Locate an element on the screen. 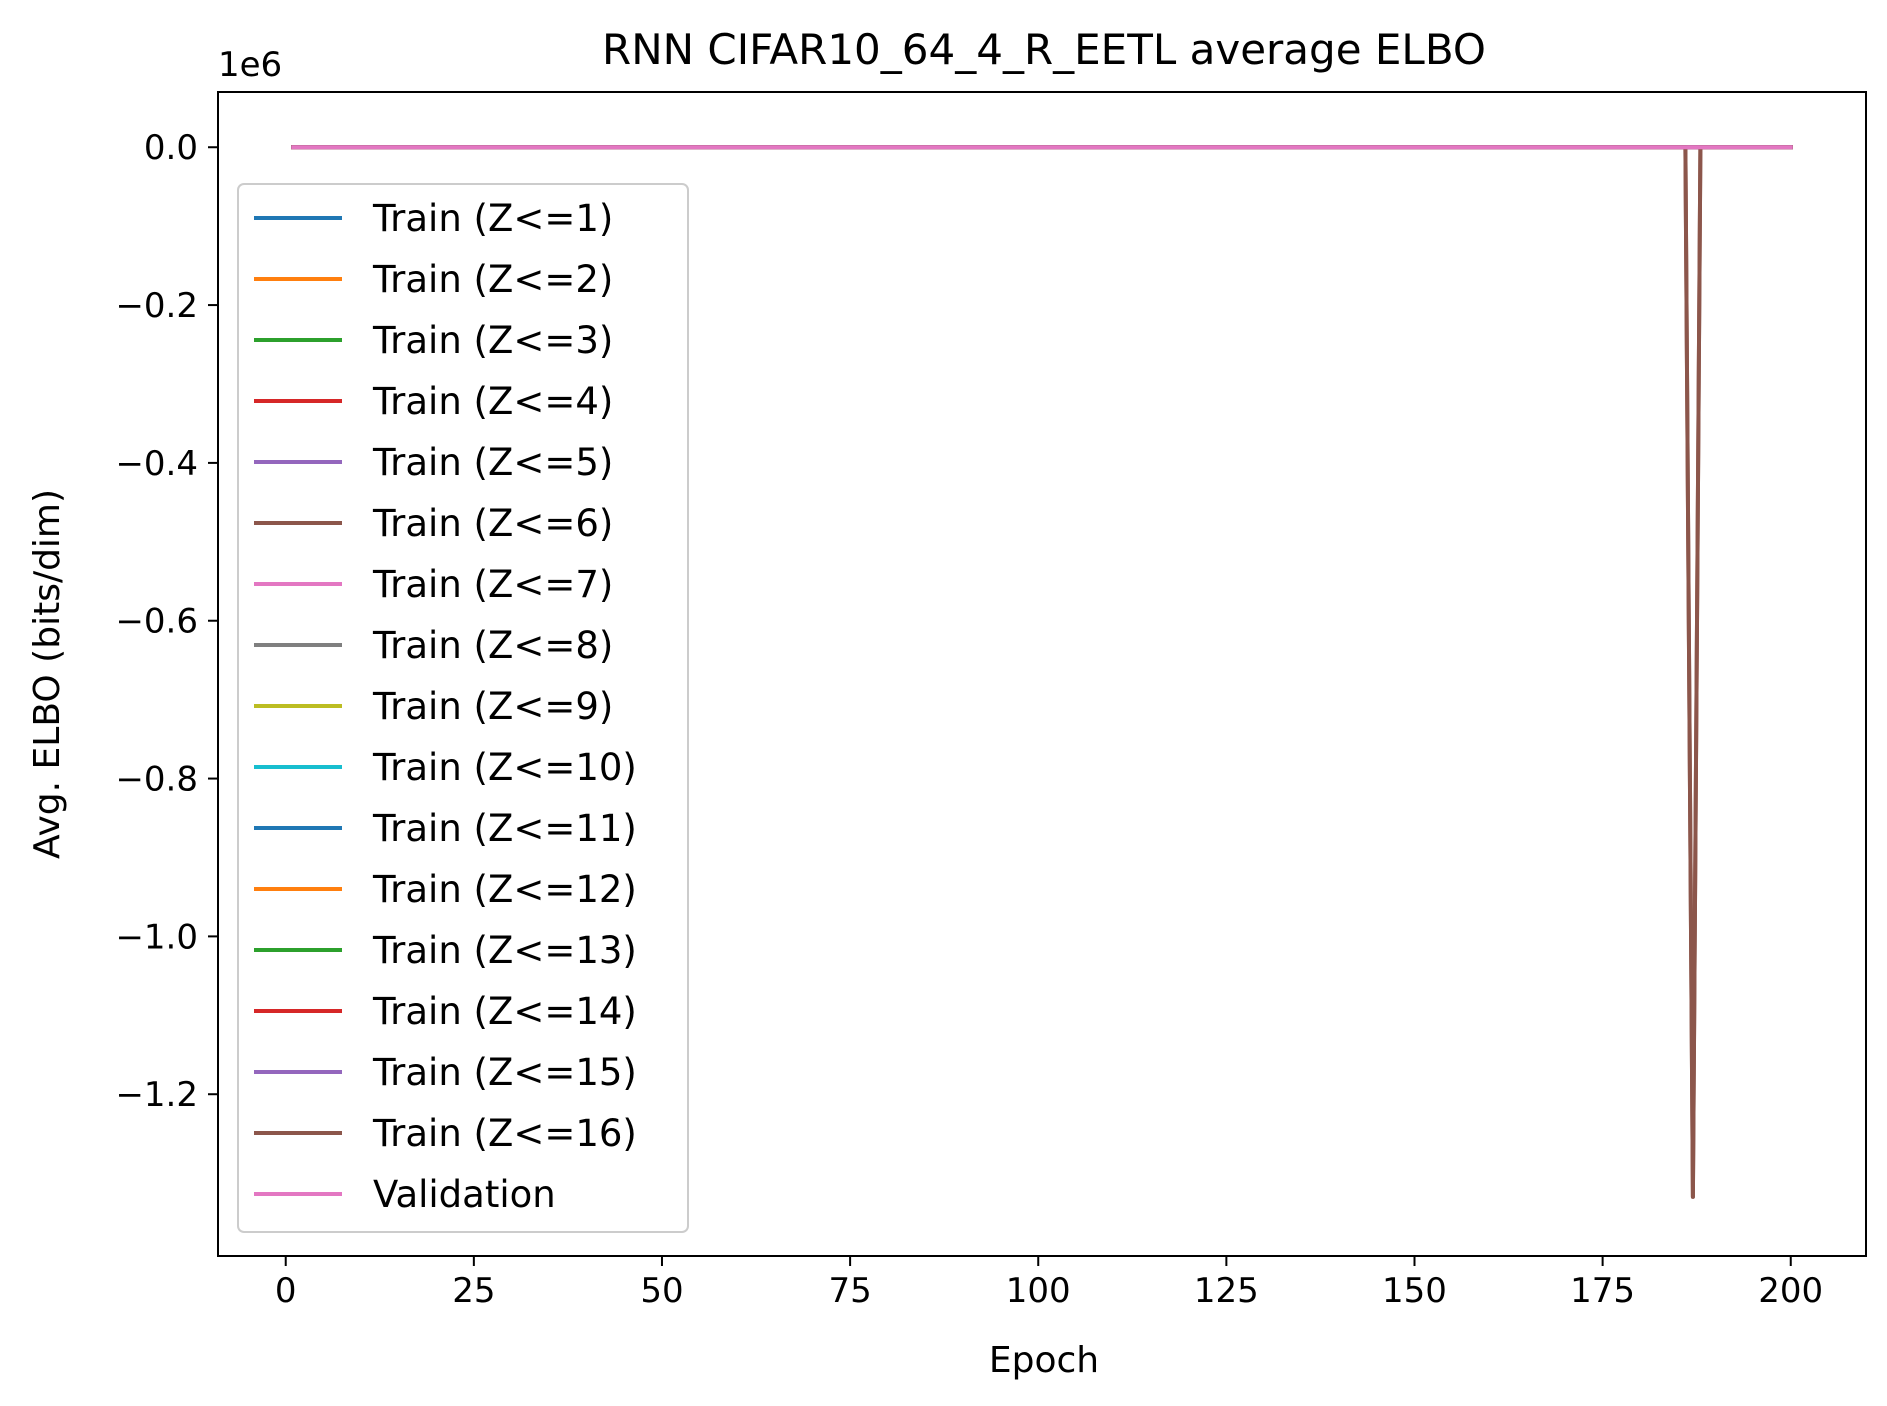 The height and width of the screenshot is (1406, 1887). x-tick-label: 25 is located at coordinates (473, 1291).